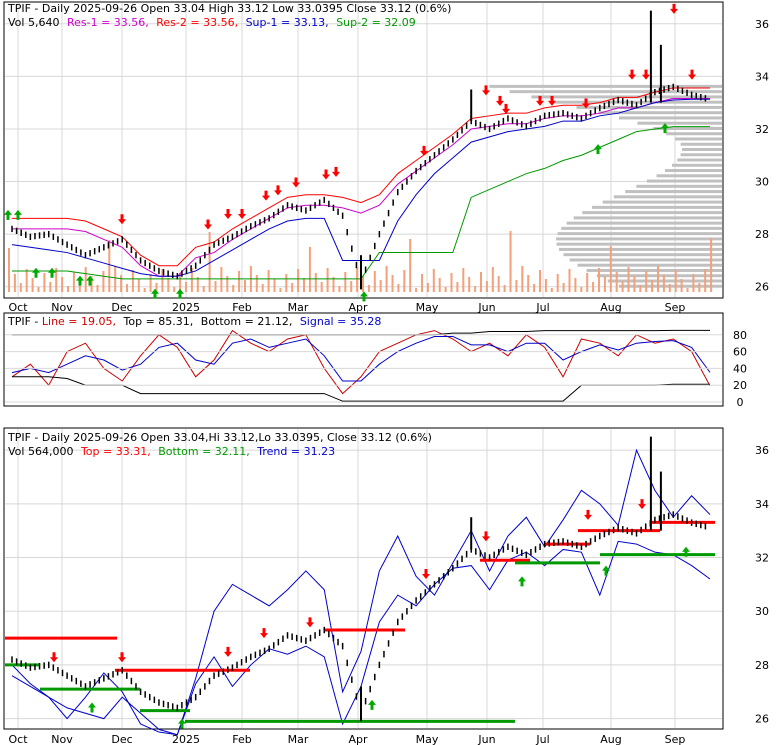 The width and height of the screenshot is (780, 745). I want to click on stoch-y-label: 40, so click(740, 368).